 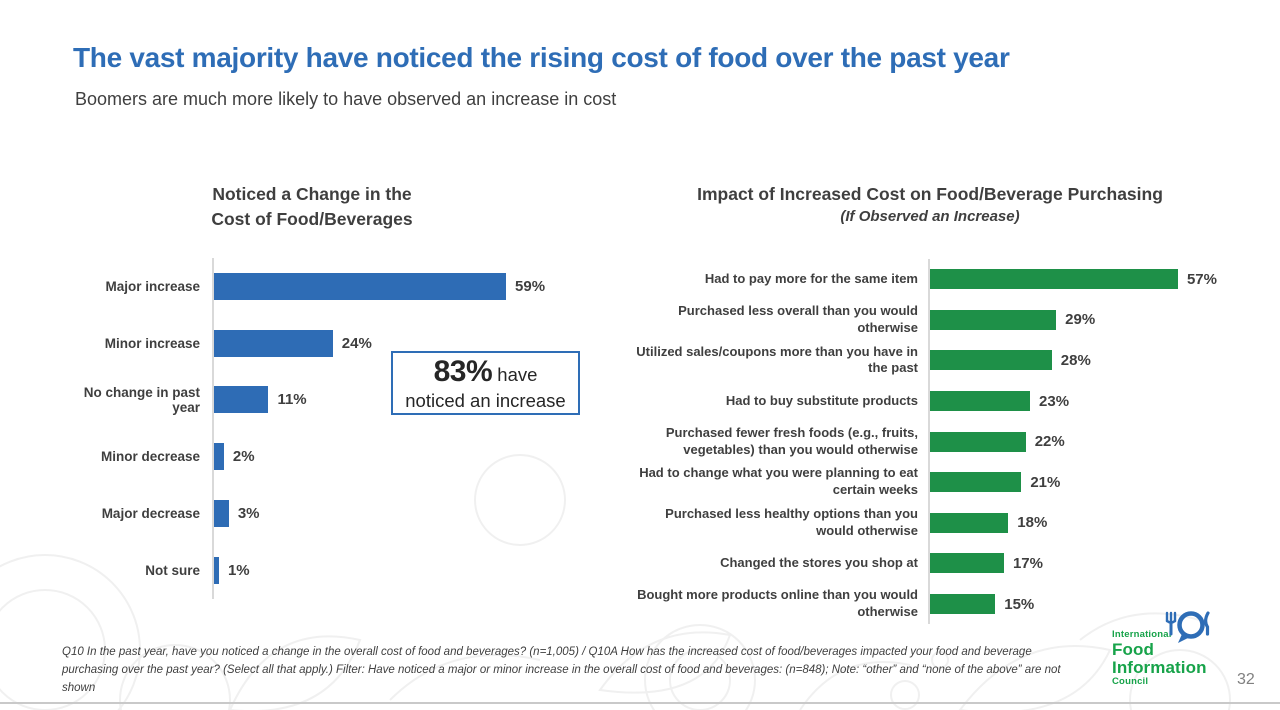 What do you see at coordinates (1027, 563) in the screenshot?
I see `value-label: 17%` at bounding box center [1027, 563].